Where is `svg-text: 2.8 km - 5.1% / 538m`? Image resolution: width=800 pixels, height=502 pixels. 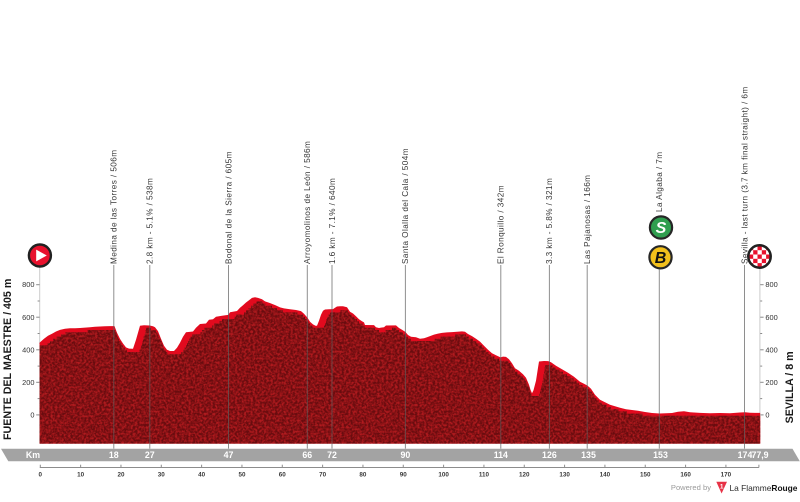 svg-text: 2.8 km - 5.1% / 538m is located at coordinates (150, 221).